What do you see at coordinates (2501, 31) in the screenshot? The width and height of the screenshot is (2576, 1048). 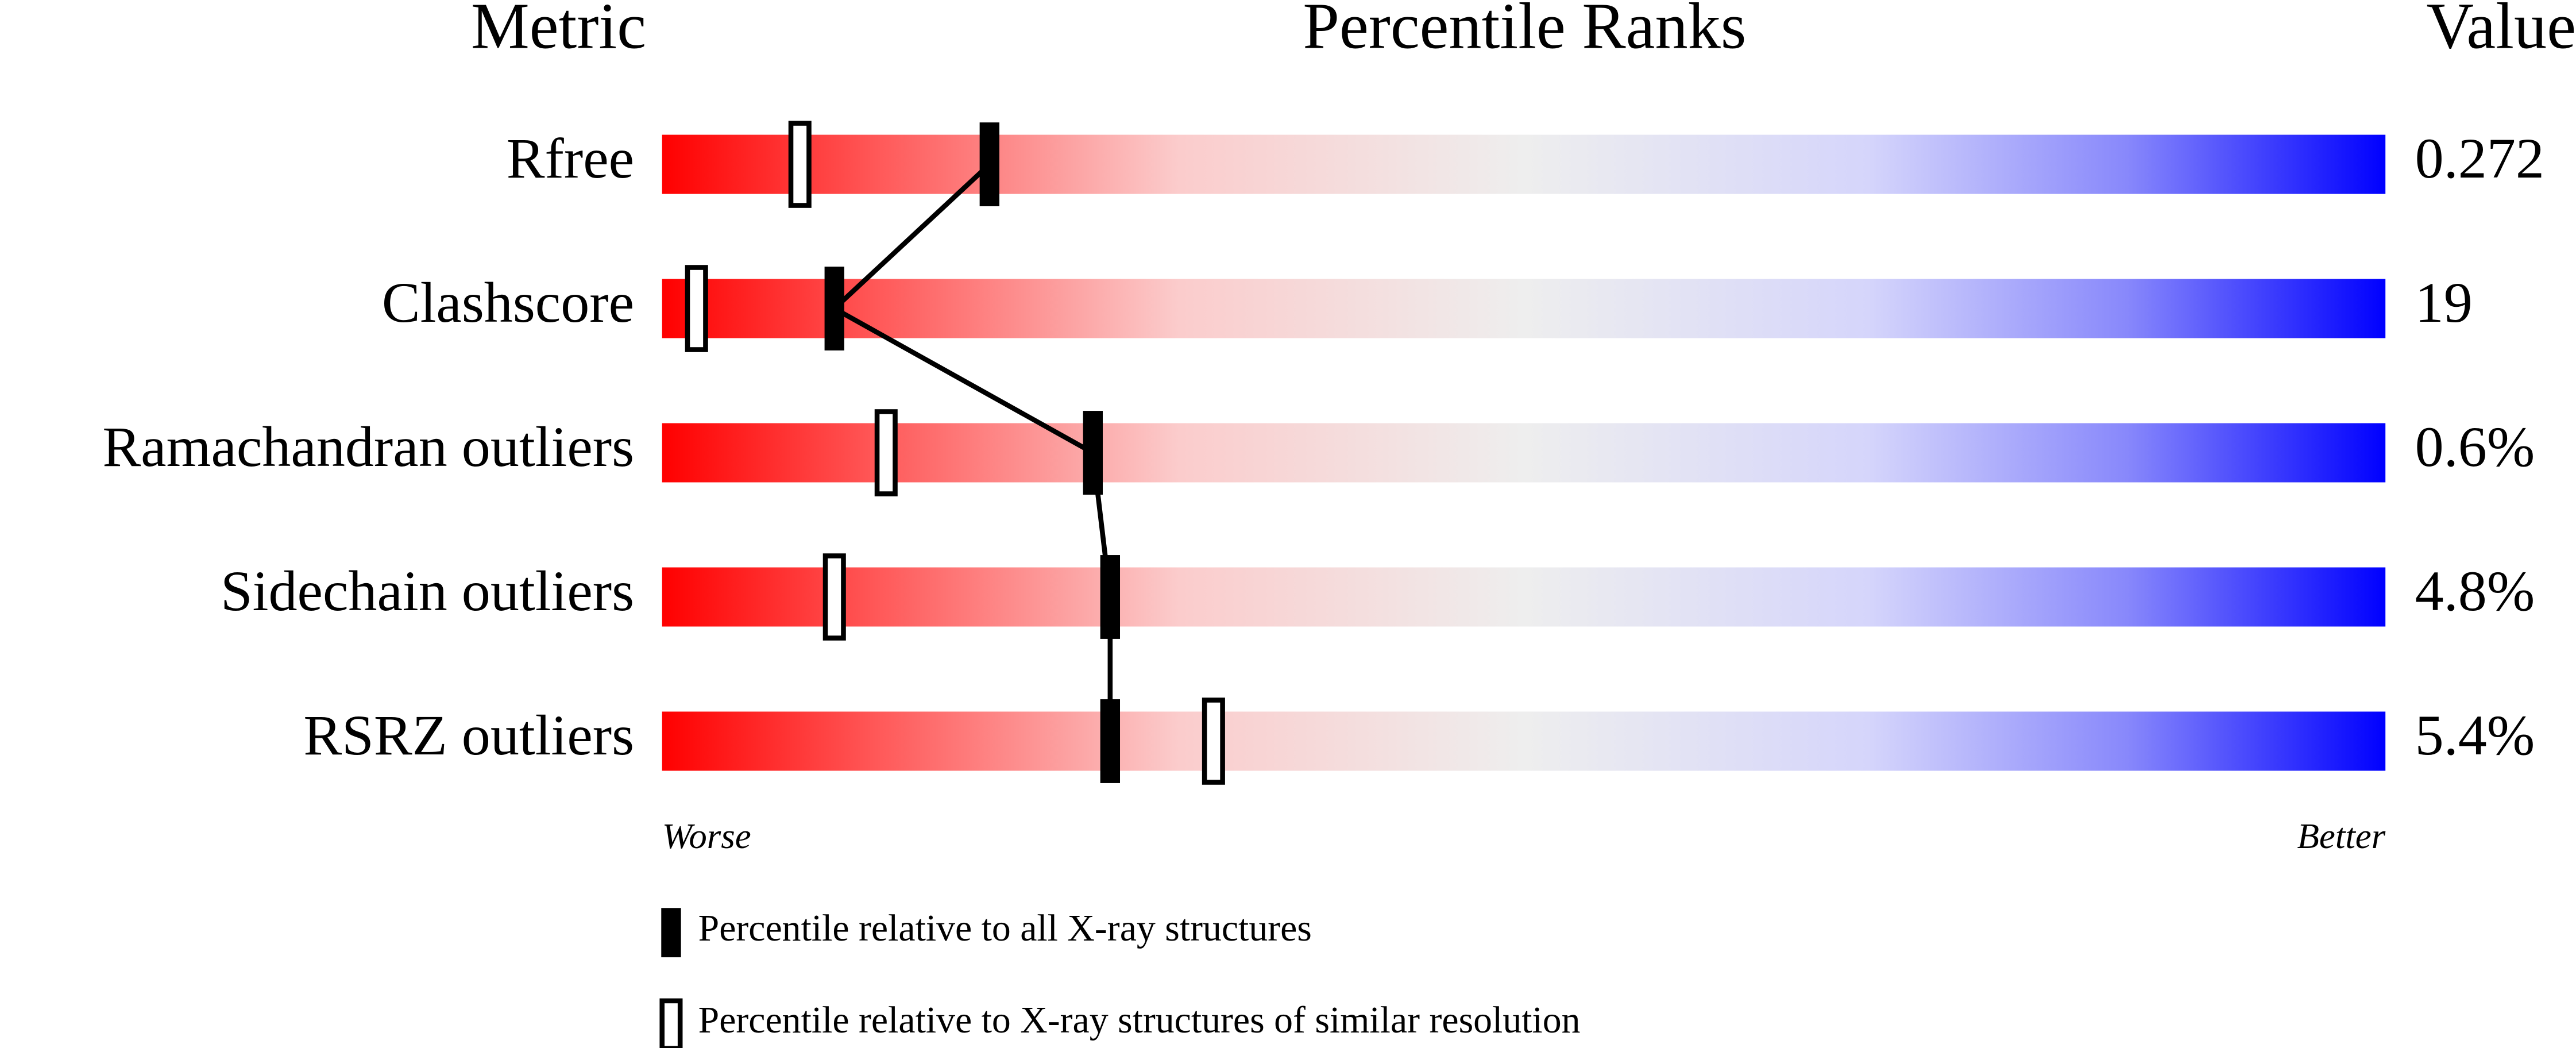 I see `value-header: Value` at bounding box center [2501, 31].